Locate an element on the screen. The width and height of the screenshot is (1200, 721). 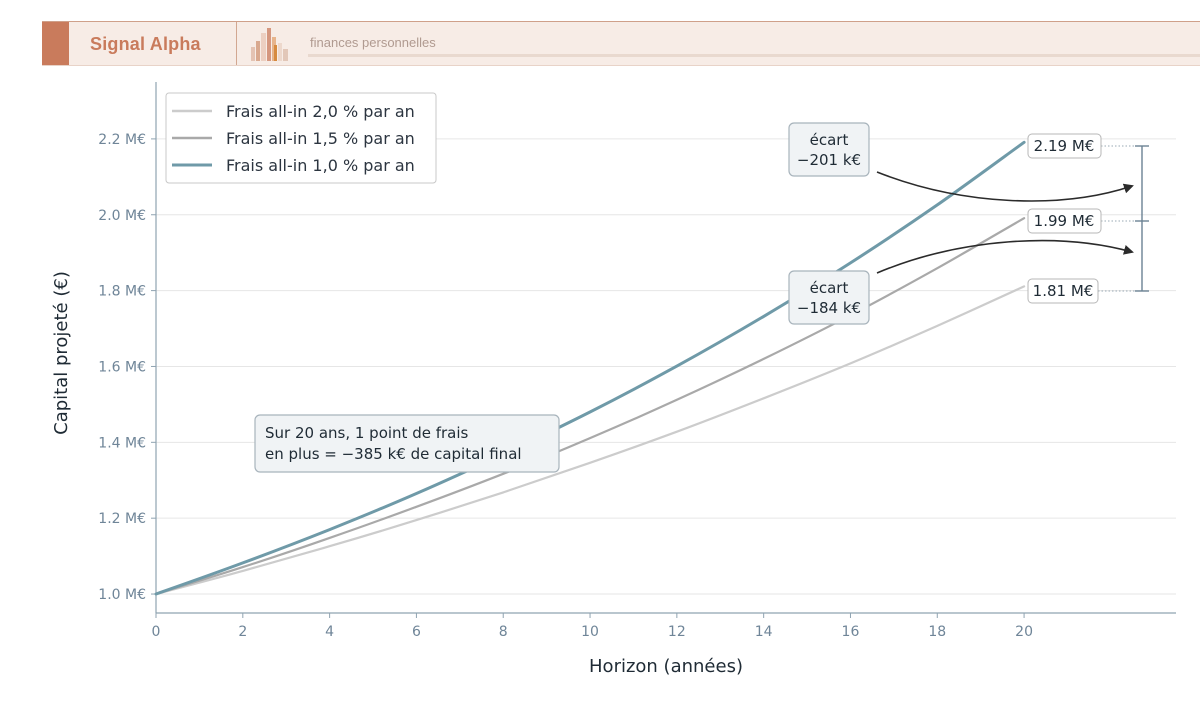
y-tick-label: 1.0 M€ is located at coordinates (122, 595).